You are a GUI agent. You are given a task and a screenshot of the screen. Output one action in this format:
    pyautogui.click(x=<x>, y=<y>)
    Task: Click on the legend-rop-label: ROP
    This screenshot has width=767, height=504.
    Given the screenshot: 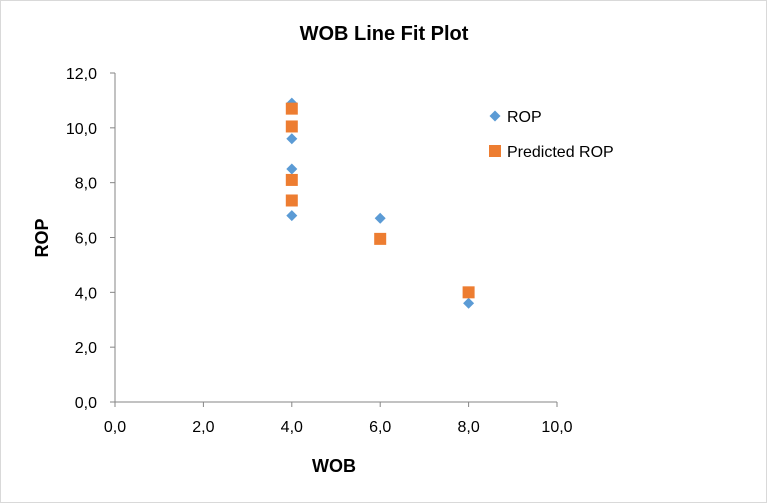 What is the action you would take?
    pyautogui.click(x=524, y=117)
    